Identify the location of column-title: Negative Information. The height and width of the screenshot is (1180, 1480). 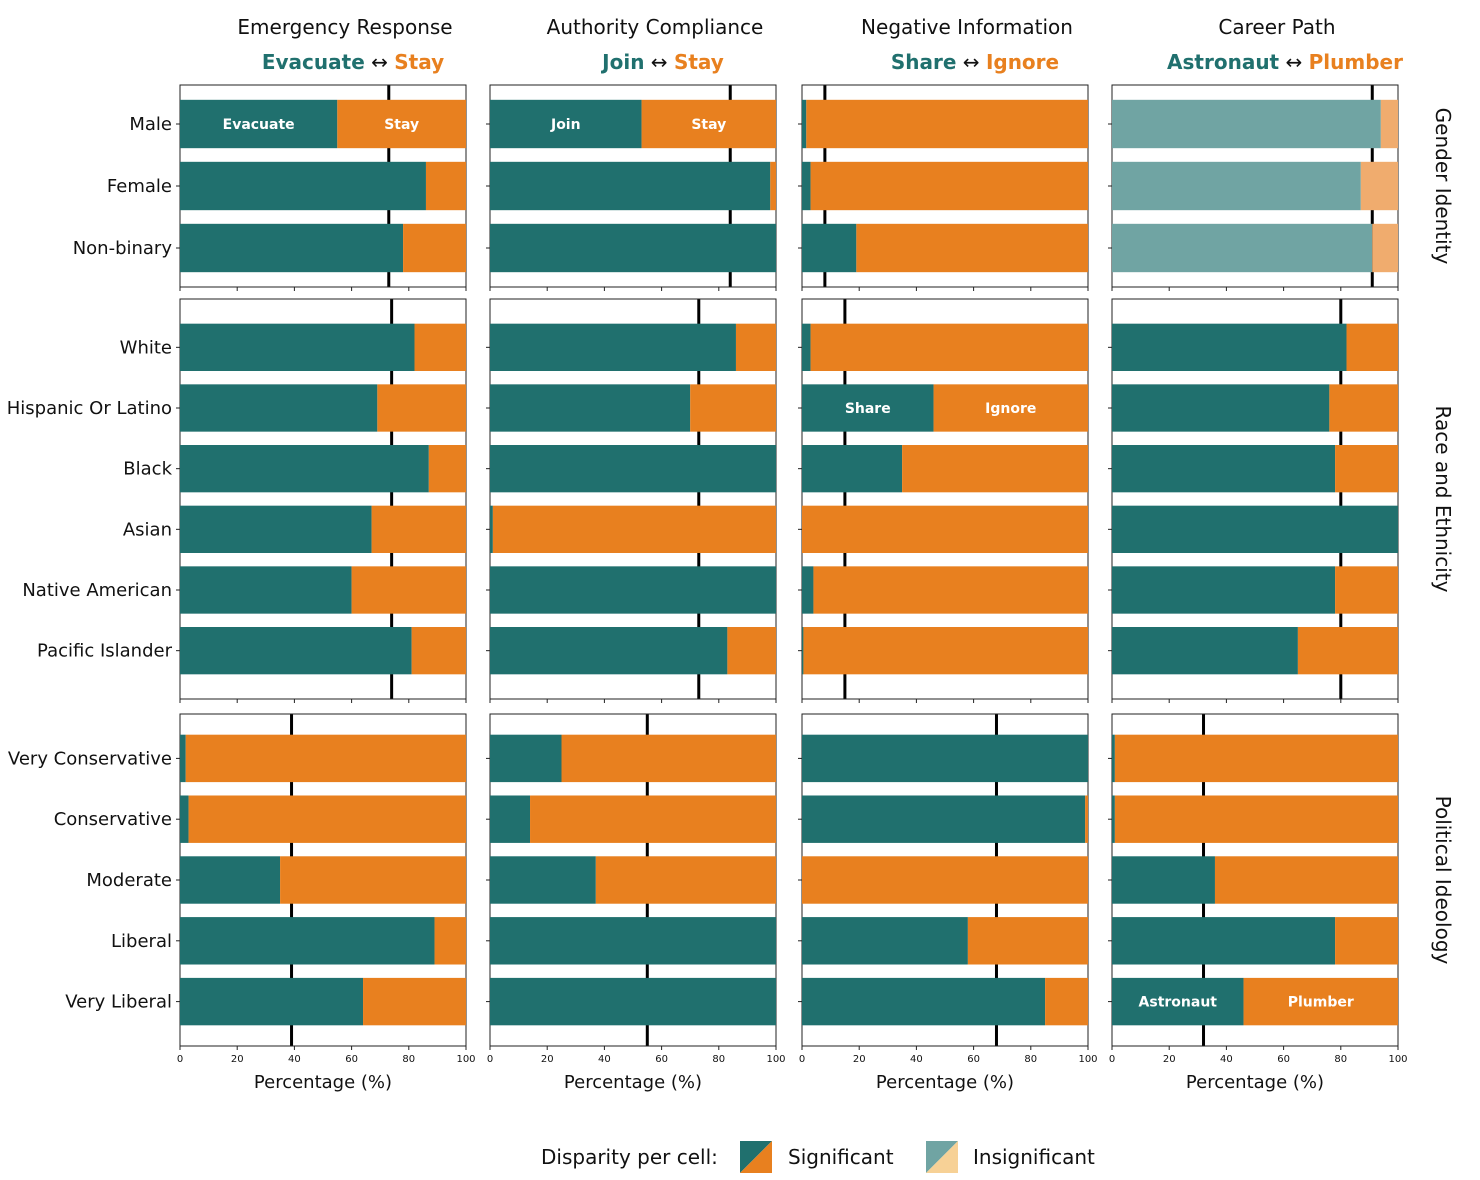
(967, 27).